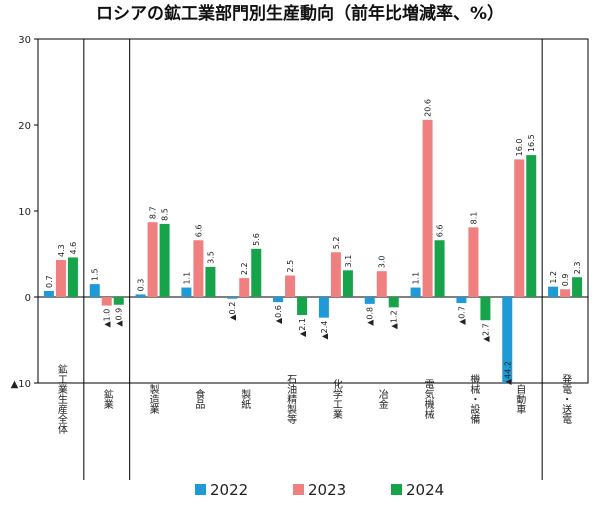 The height and width of the screenshot is (517, 600). Describe the element at coordinates (298, 489) in the screenshot. I see `legend-swatch-2023` at that location.